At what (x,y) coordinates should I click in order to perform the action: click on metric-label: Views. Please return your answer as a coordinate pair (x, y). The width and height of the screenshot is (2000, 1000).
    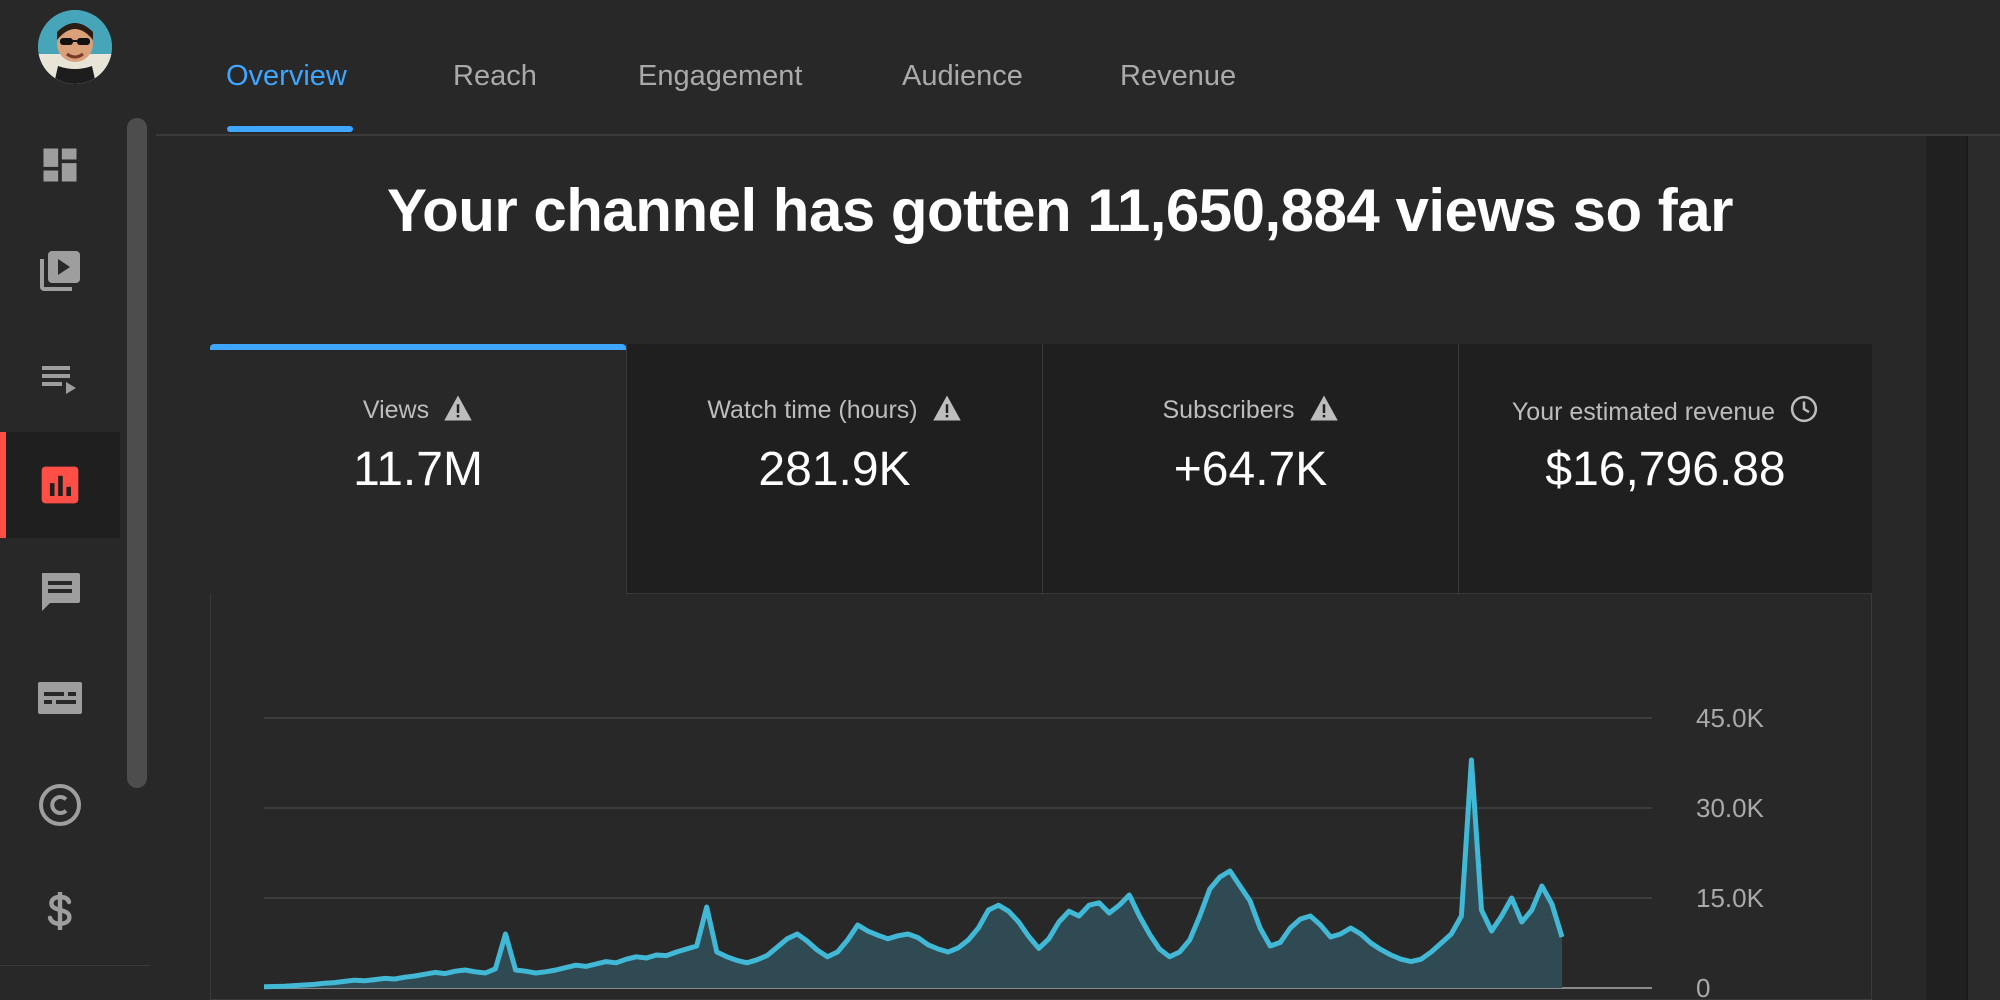
    Looking at the image, I should click on (418, 409).